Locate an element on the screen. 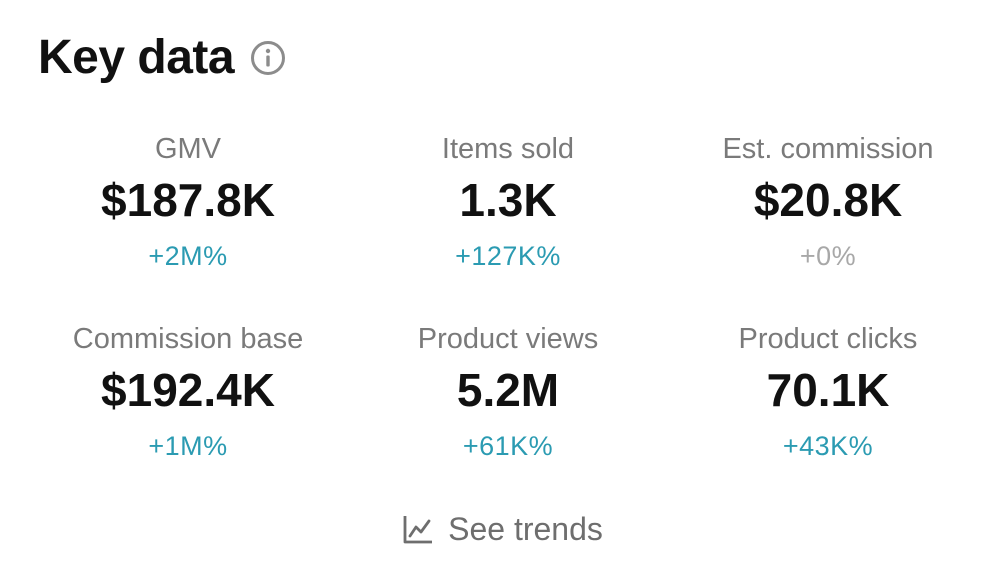  metric-product-views: Product views 5.2M +61K% is located at coordinates (508, 415).